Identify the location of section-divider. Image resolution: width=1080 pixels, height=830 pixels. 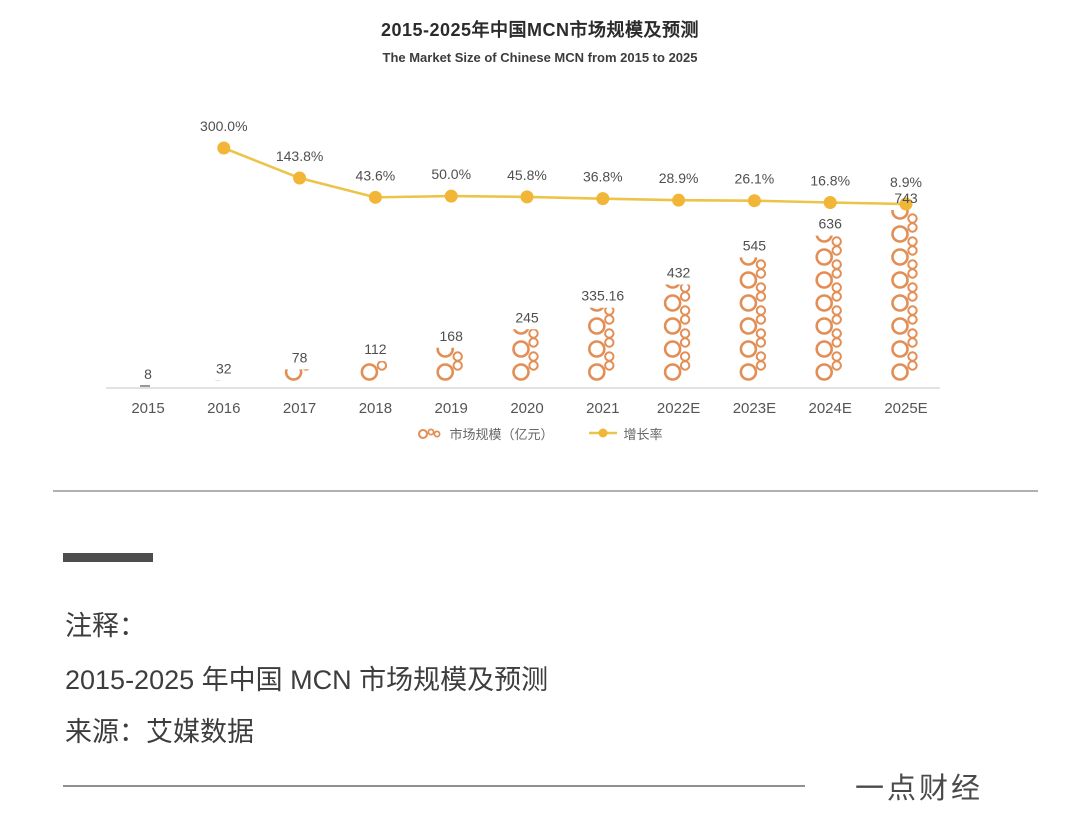
(545, 491).